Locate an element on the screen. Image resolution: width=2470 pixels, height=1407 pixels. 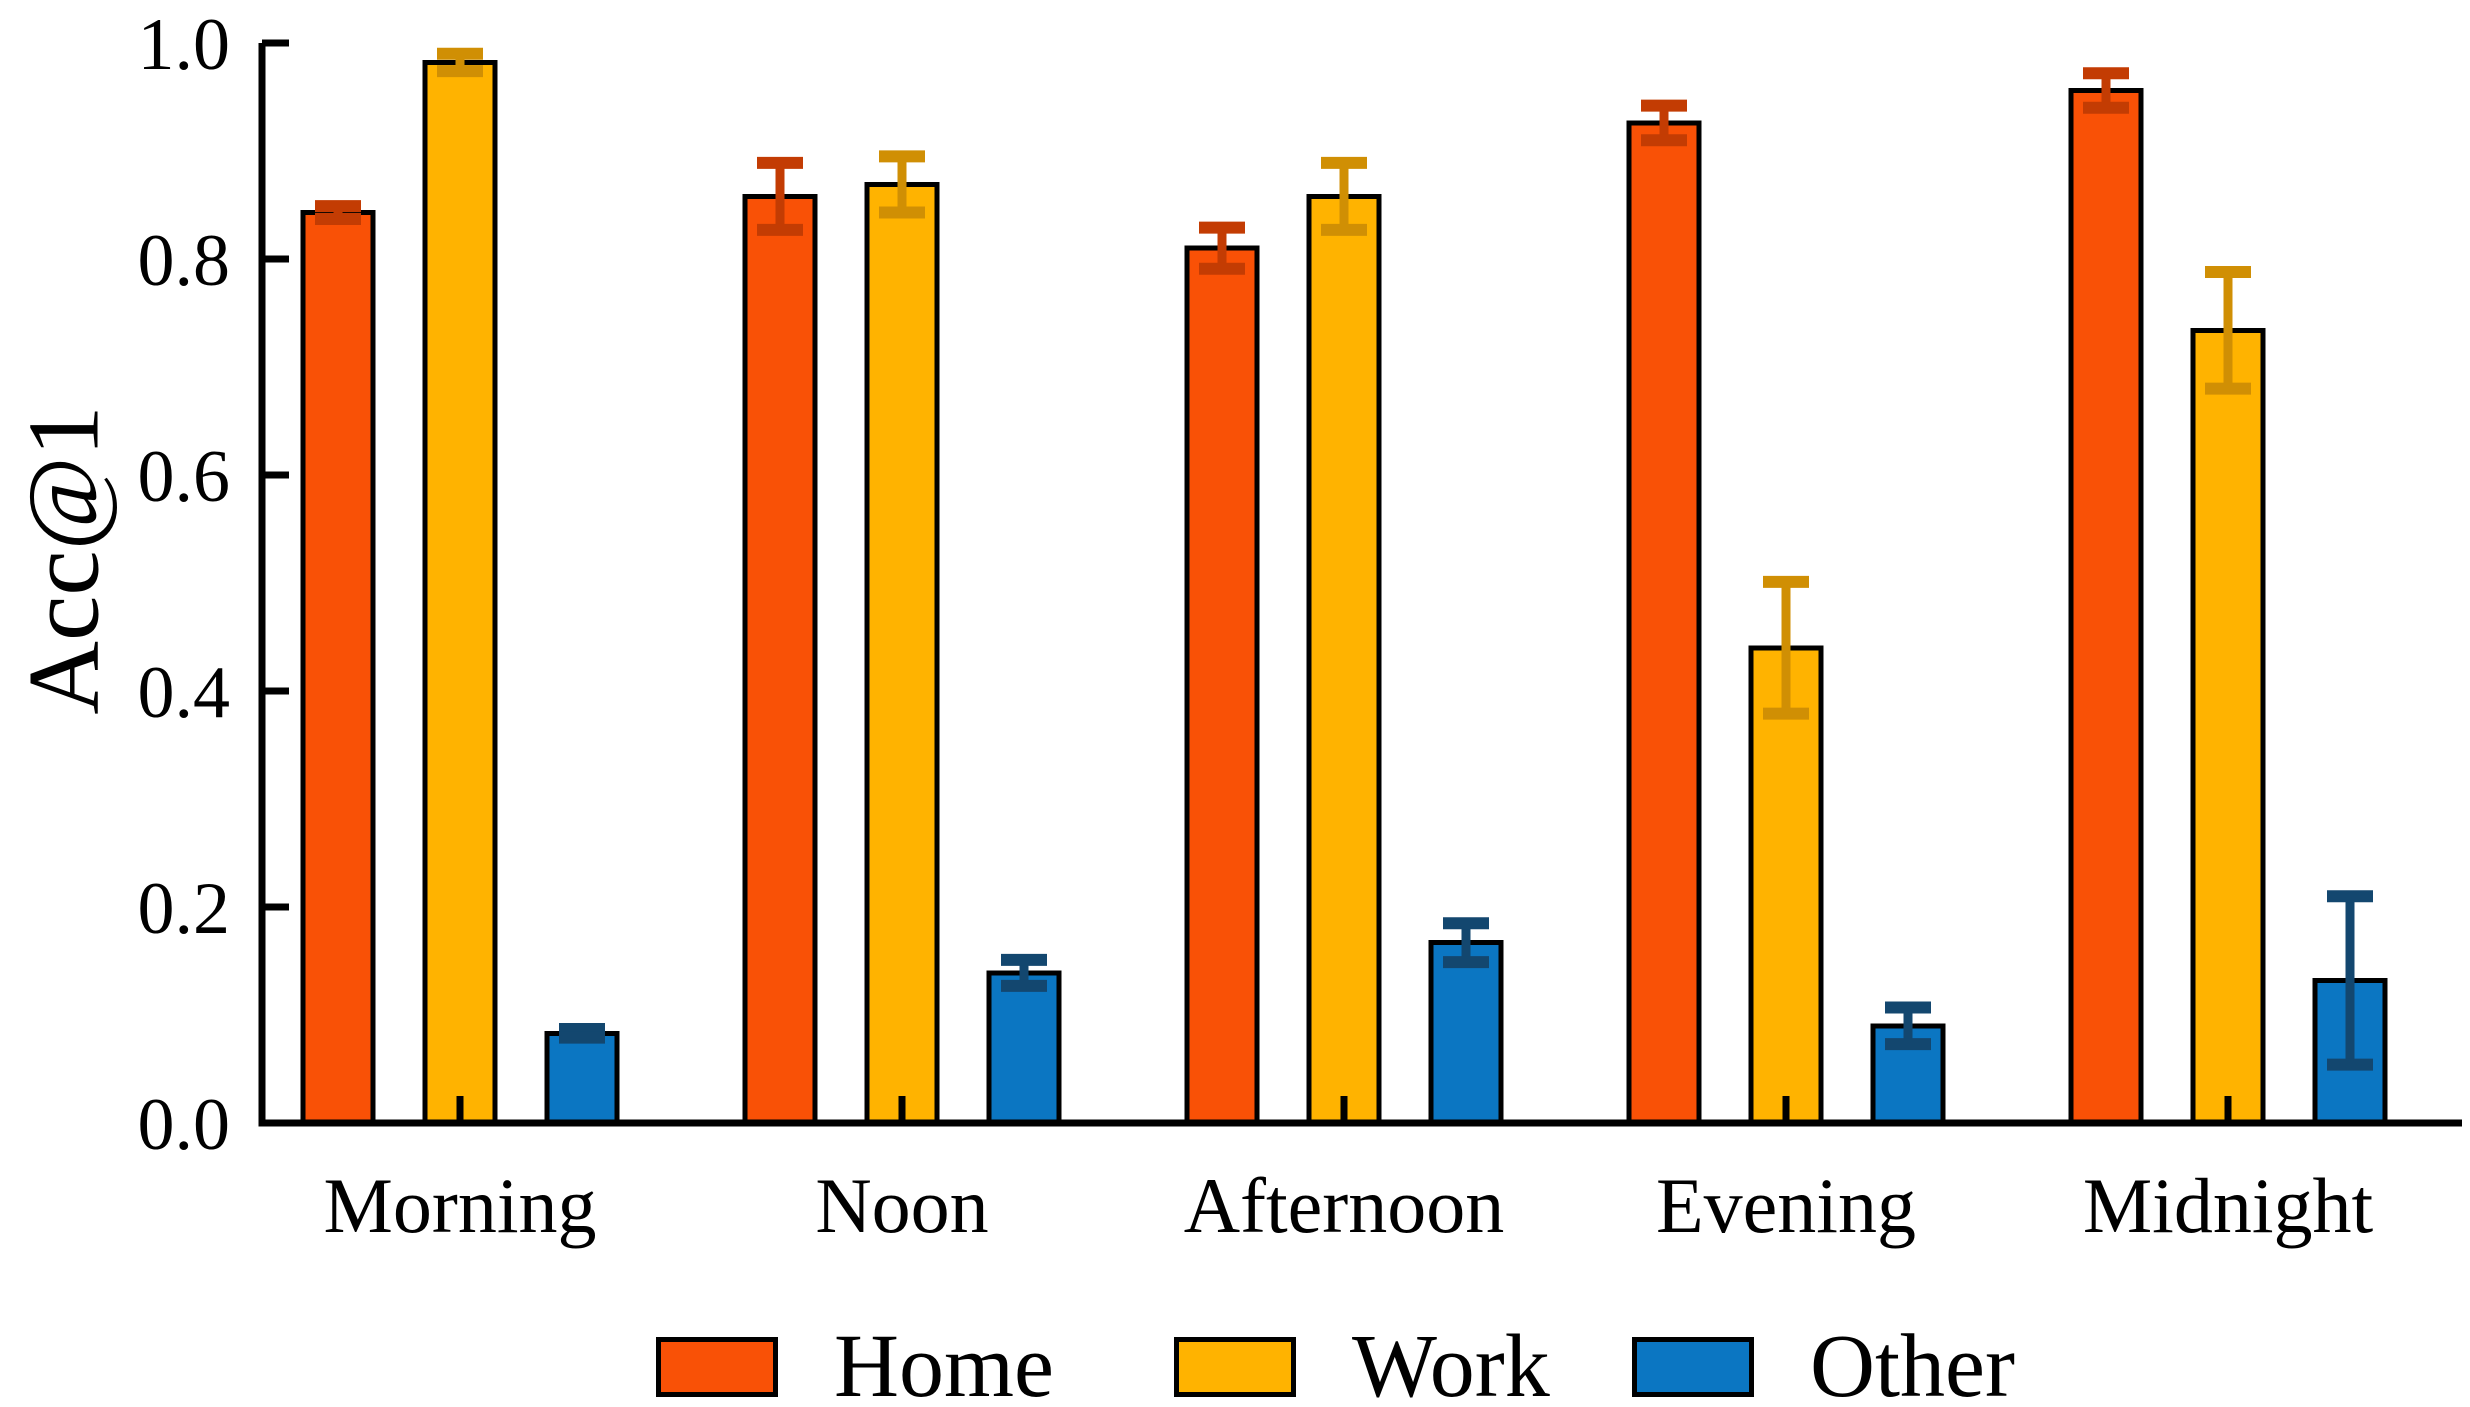
bar-work-noon is located at coordinates (902, 653).